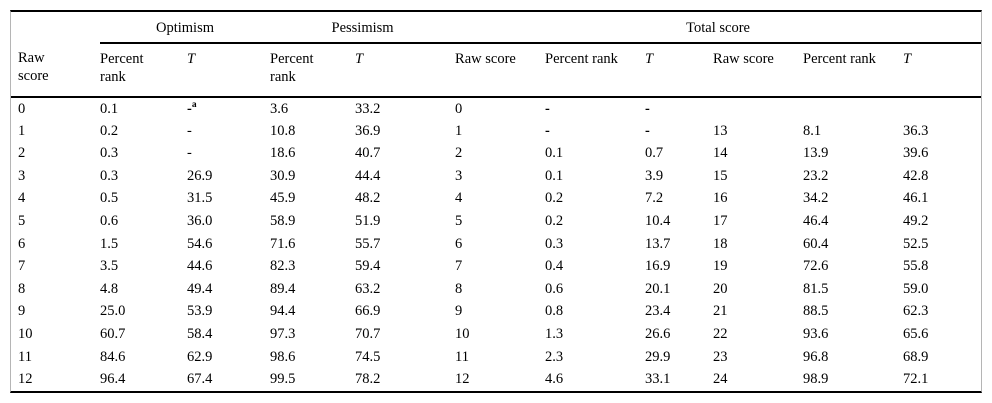  I want to click on cell: 78.2, so click(368, 379).